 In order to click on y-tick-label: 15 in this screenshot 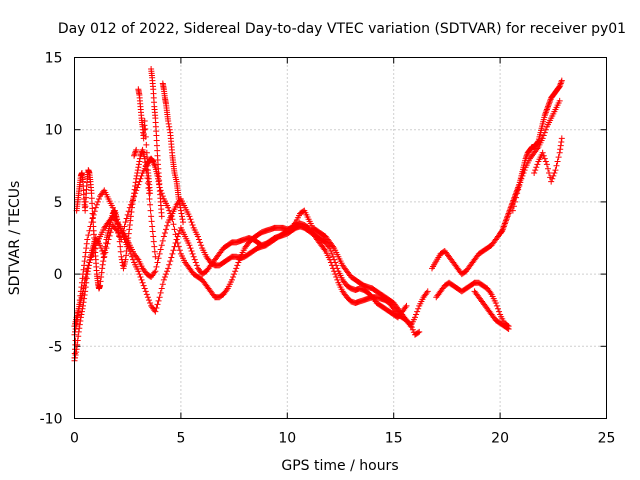, I will do `click(54, 59)`.